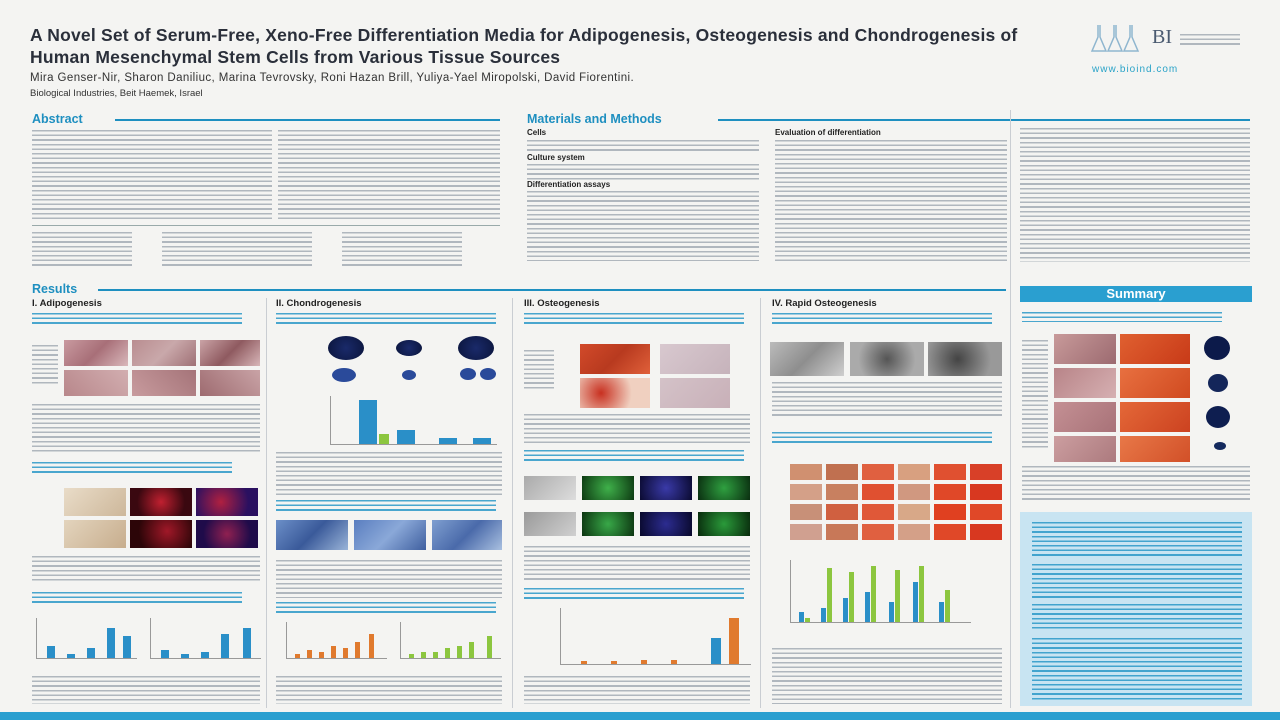 This screenshot has width=1280, height=720. Describe the element at coordinates (824, 303) in the screenshot. I see `rapid-osteogenesis-heading: IV. Rapid Osteogenesis` at that location.